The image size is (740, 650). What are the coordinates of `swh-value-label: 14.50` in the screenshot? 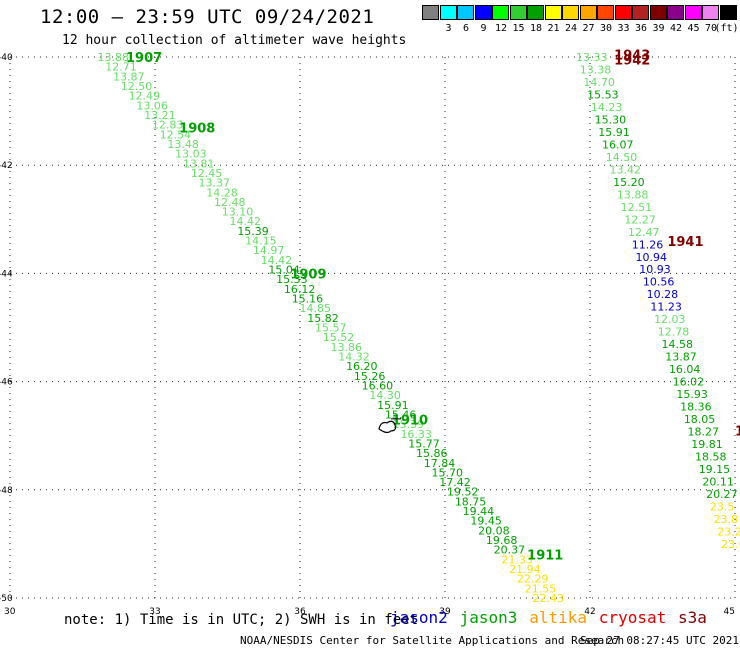 It's located at (622, 157).